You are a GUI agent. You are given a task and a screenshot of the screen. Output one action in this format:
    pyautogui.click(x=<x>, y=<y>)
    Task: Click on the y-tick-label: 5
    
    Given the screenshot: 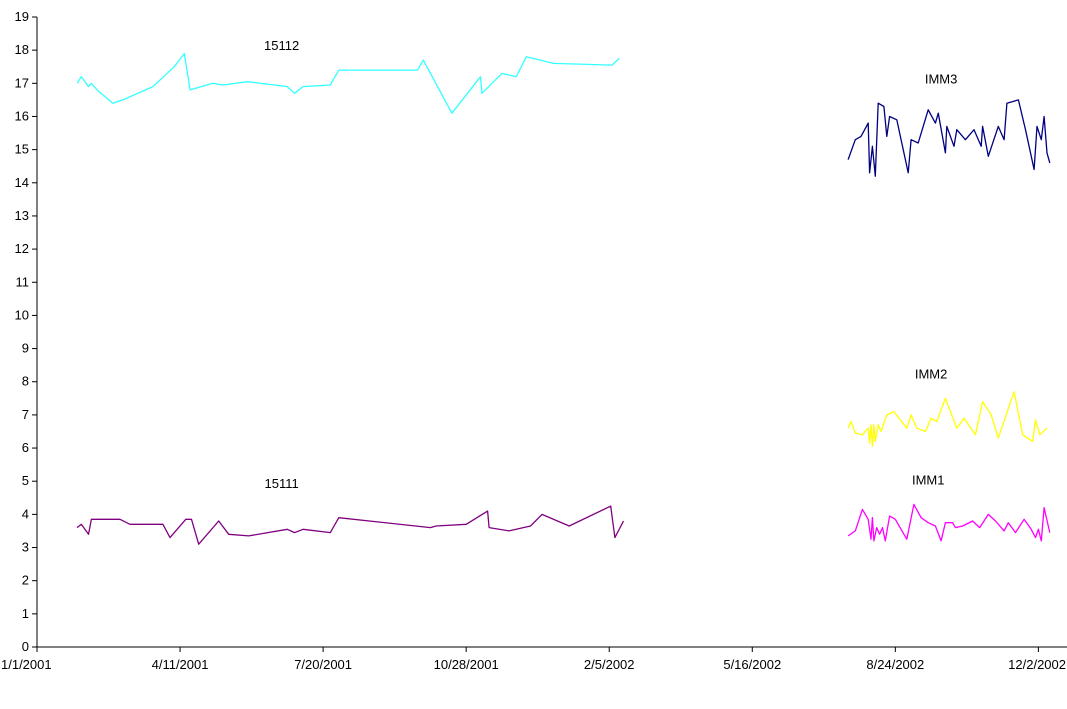 What is the action you would take?
    pyautogui.click(x=25, y=480)
    